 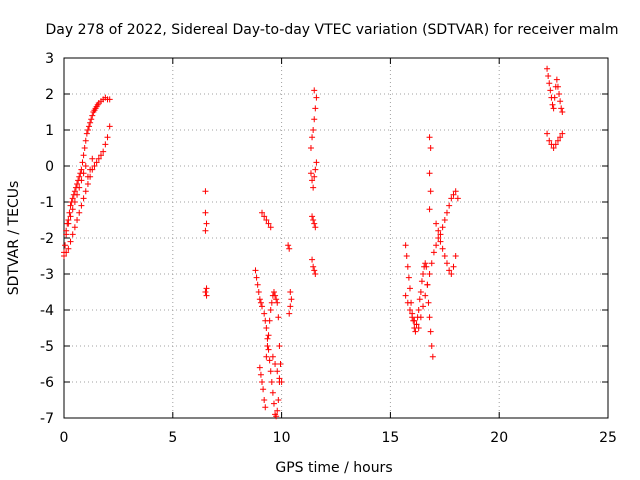 What do you see at coordinates (64, 438) in the screenshot?
I see `x-tick-label: 0` at bounding box center [64, 438].